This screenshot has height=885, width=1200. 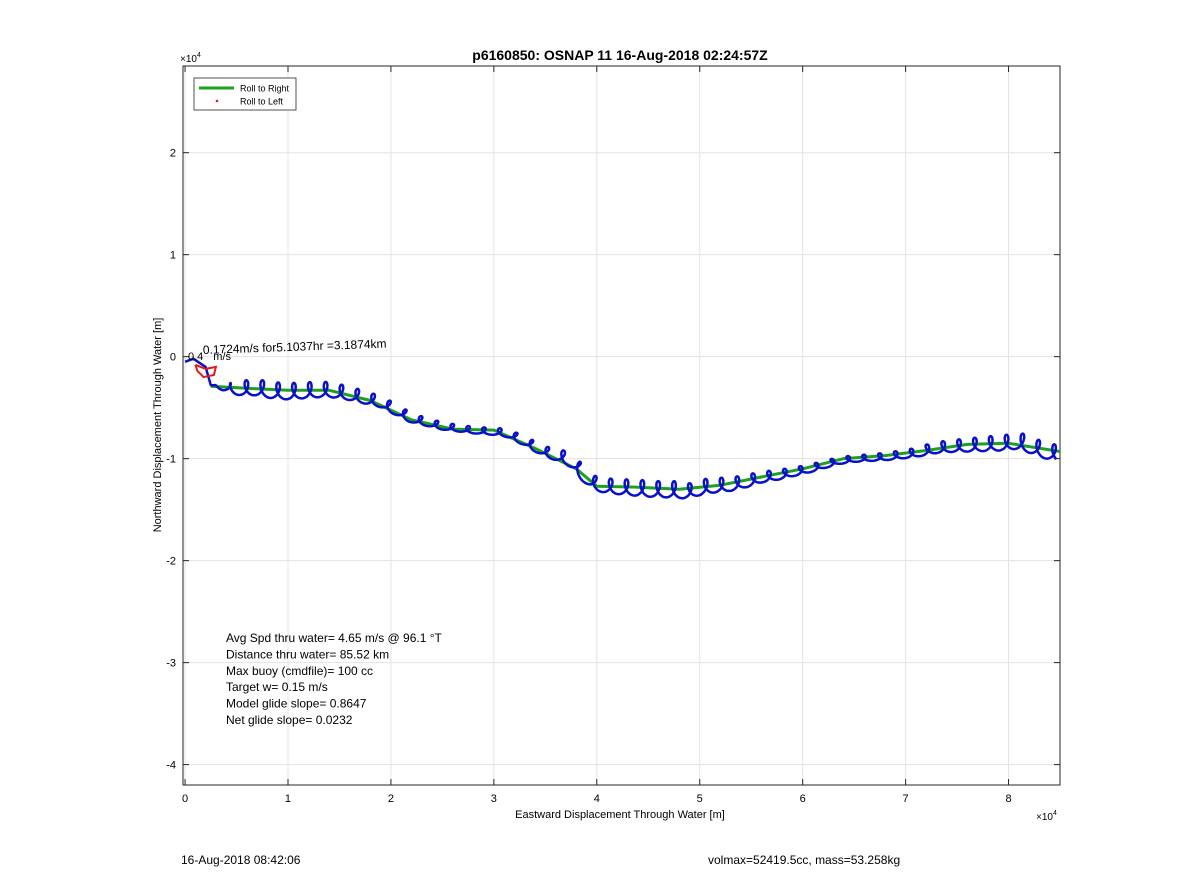 I want to click on x-tick-label: 2, so click(x=391, y=799).